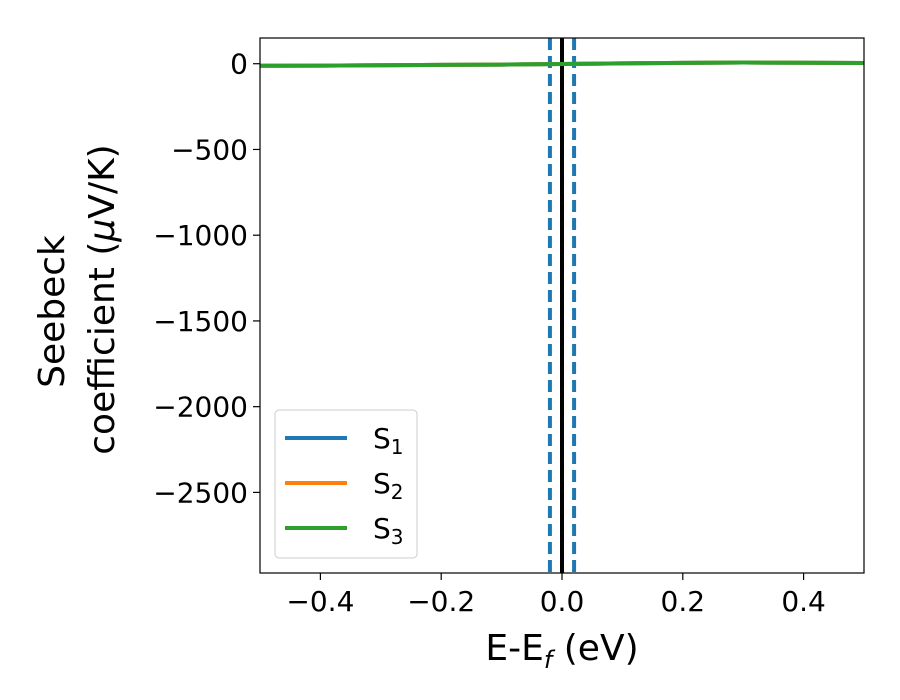  I want to click on y-axis-label-line1: Seebeck, so click(52, 311).